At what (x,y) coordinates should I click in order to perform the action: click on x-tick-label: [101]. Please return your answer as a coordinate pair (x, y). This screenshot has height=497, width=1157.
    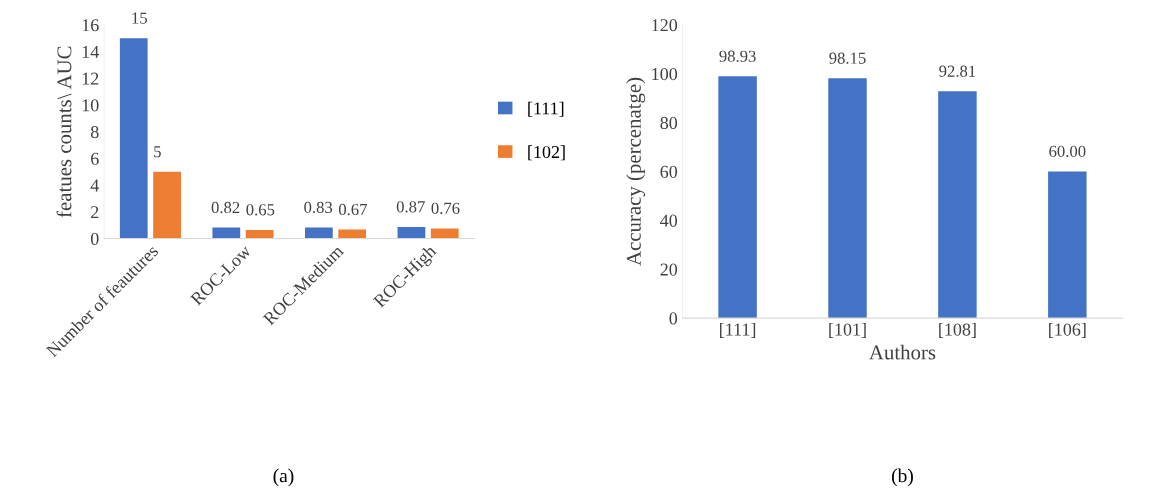
    Looking at the image, I should click on (847, 330).